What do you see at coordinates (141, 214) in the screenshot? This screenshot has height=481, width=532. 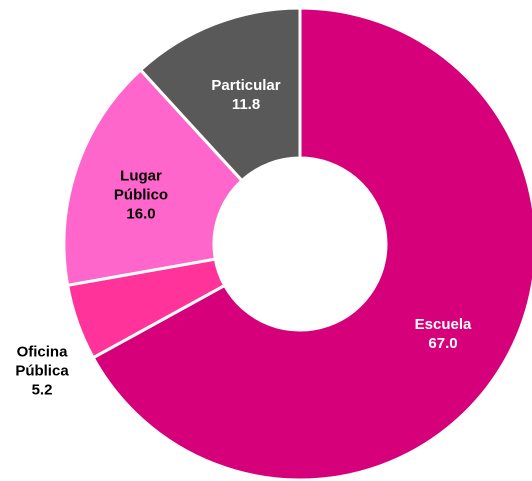 I see `value-label: 16.0` at bounding box center [141, 214].